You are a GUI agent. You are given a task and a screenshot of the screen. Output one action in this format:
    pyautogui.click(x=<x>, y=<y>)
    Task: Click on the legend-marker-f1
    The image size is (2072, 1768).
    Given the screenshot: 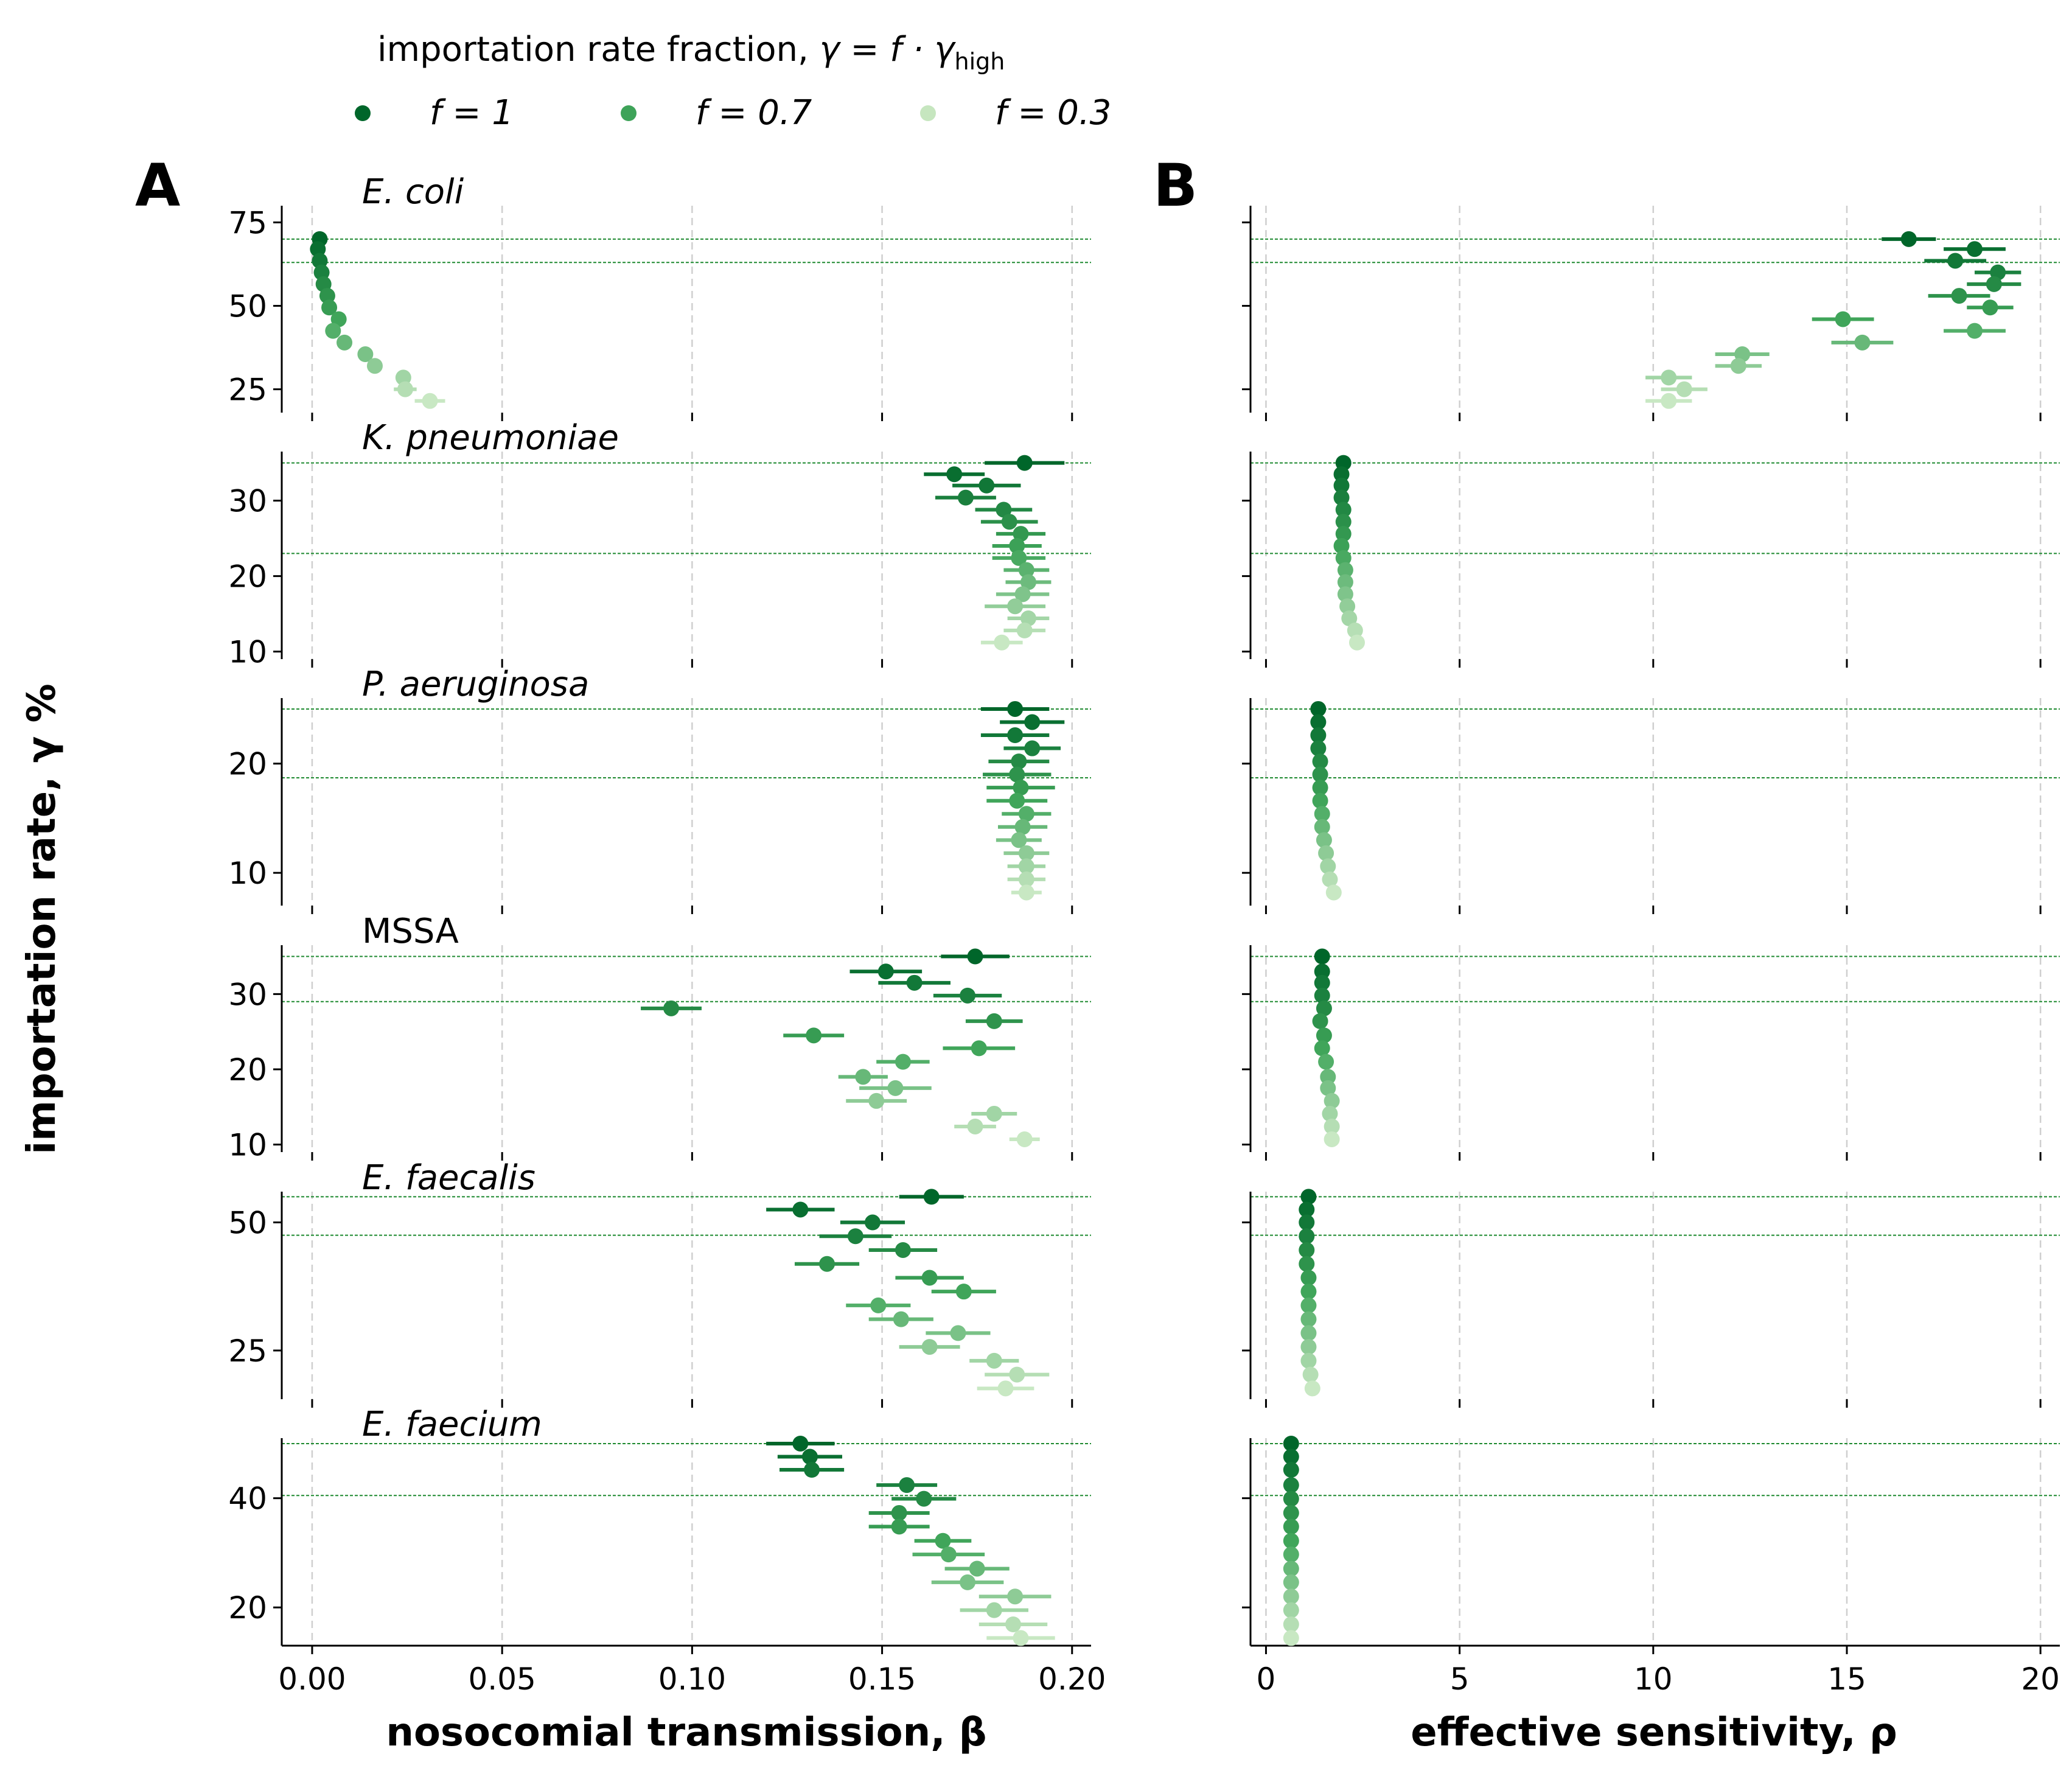 What is the action you would take?
    pyautogui.click(x=363, y=113)
    